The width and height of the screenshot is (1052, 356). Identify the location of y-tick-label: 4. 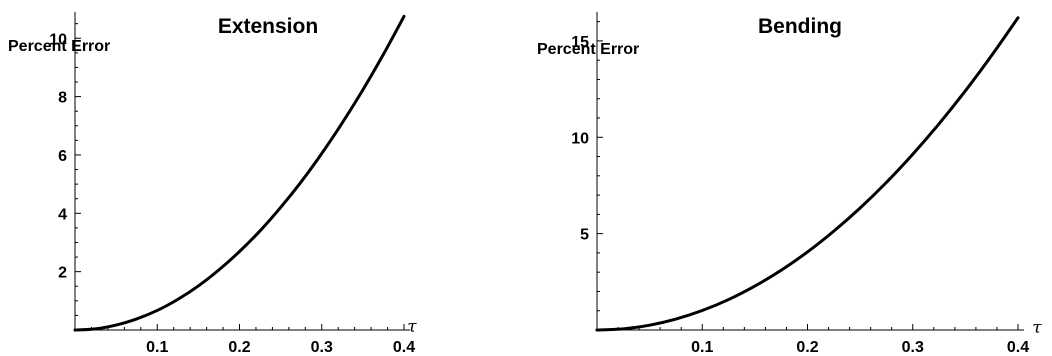
(62, 214).